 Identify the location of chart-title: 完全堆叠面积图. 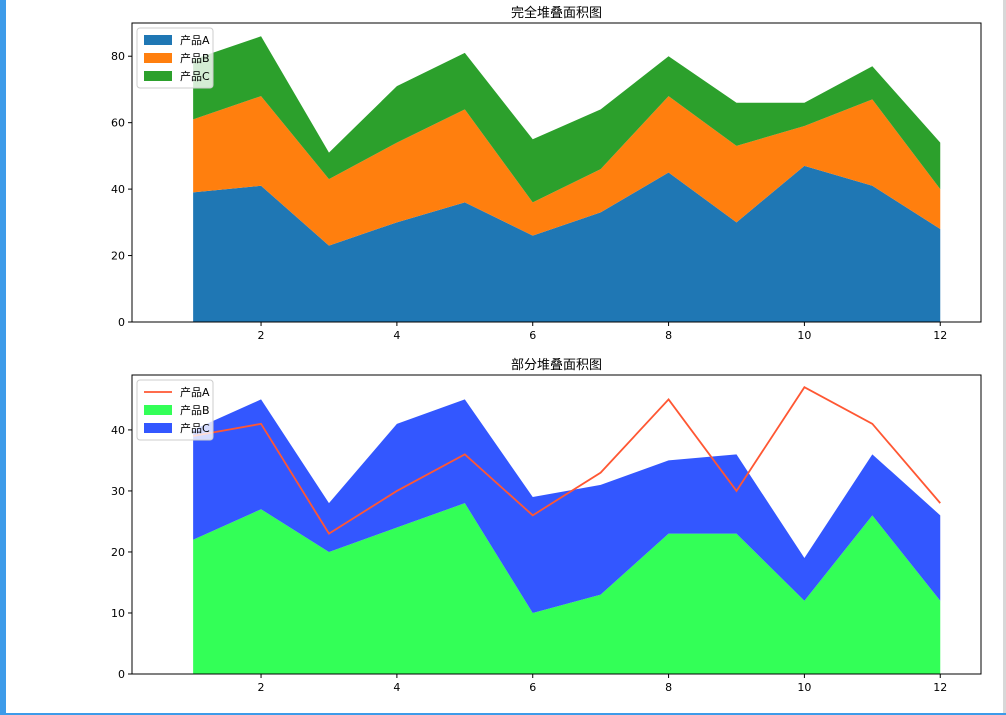
(556, 13).